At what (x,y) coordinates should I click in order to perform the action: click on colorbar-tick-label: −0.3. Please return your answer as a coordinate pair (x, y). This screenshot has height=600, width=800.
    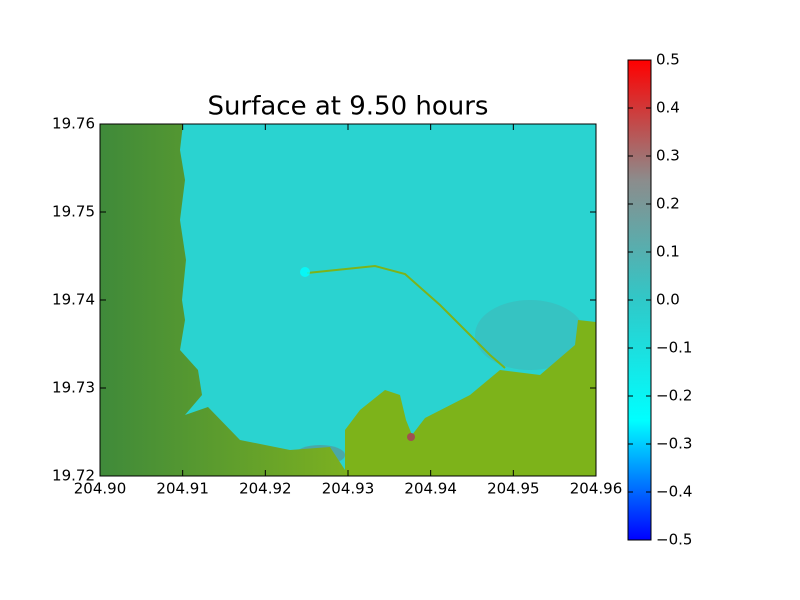
    Looking at the image, I should click on (674, 444).